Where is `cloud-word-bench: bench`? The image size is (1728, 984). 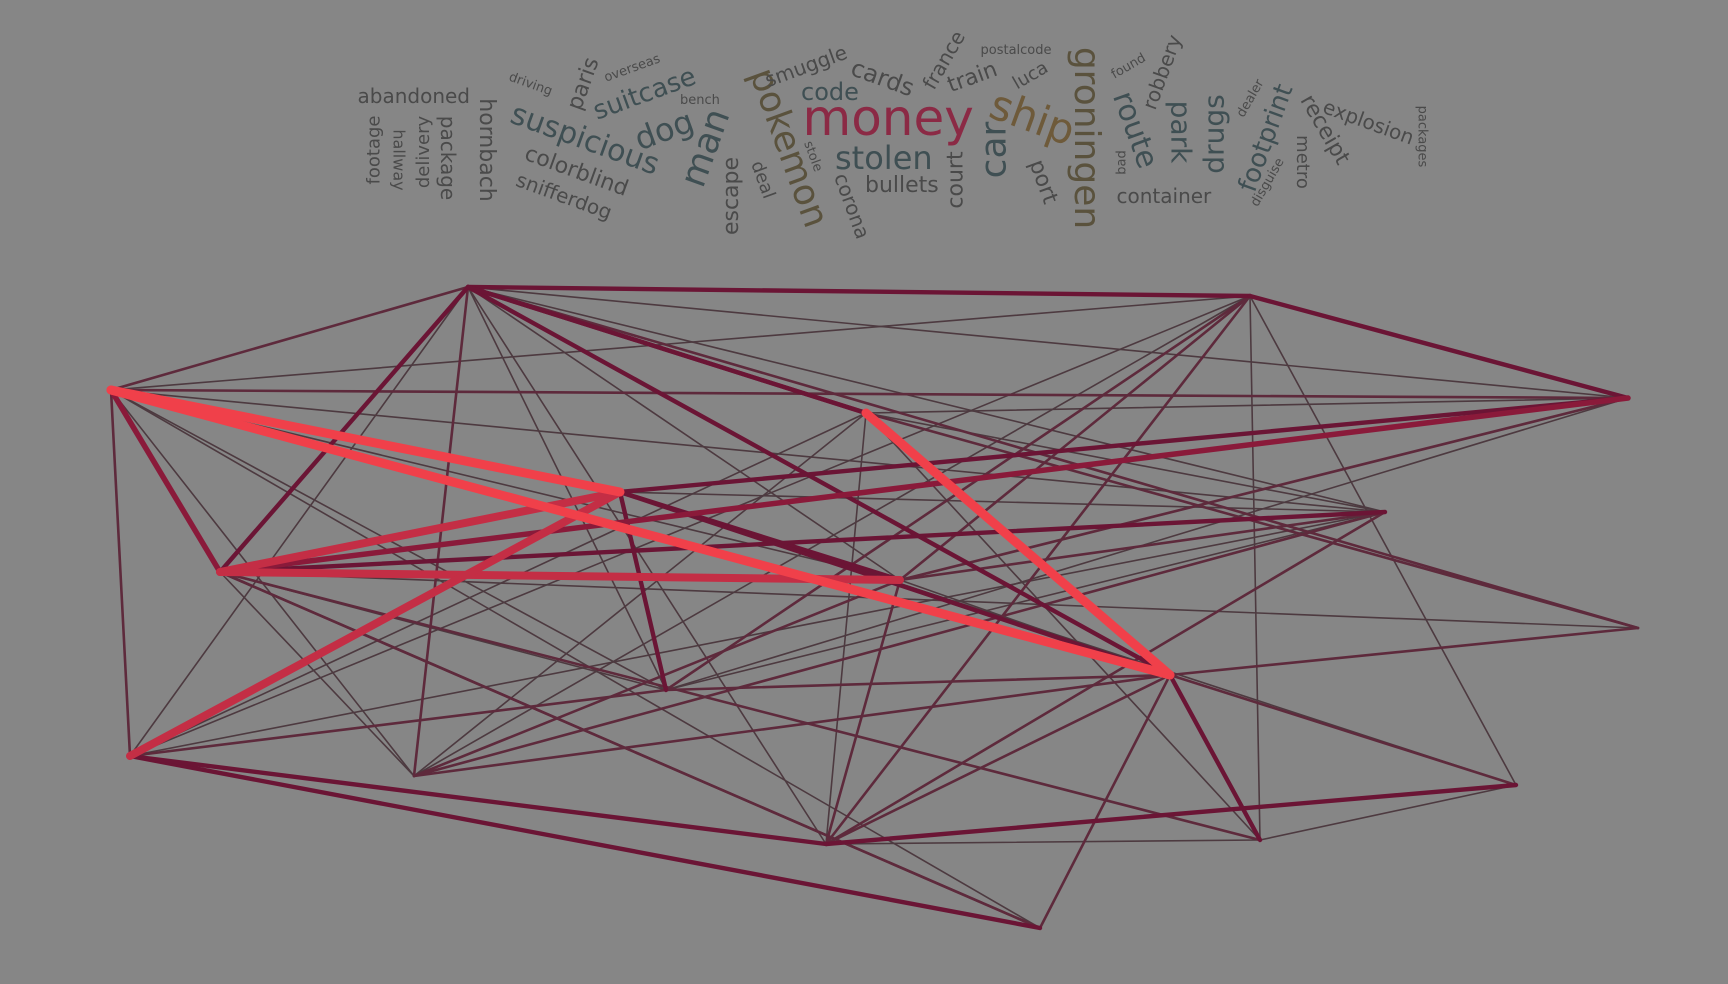
cloud-word-bench: bench is located at coordinates (700, 100).